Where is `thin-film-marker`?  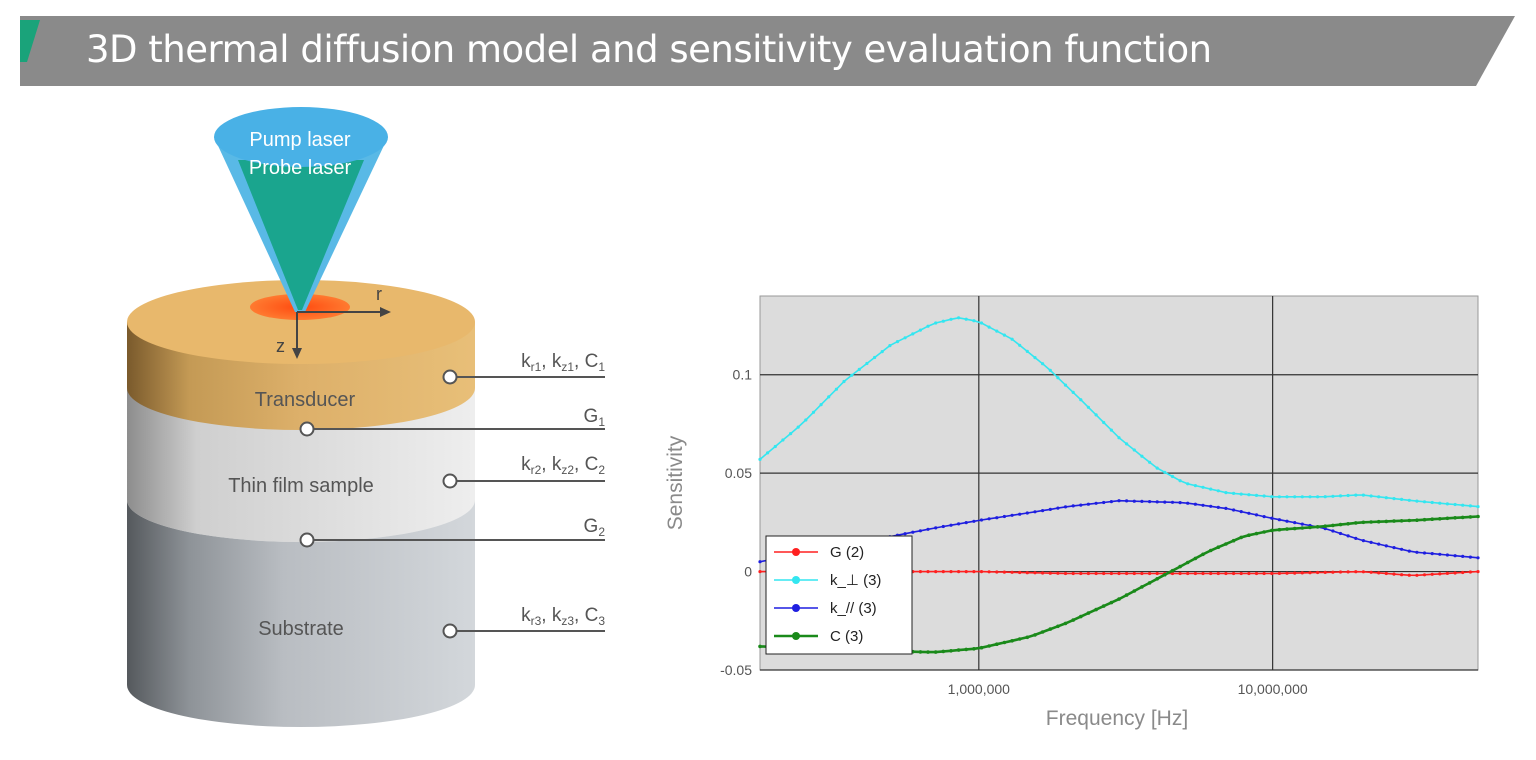
thin-film-marker is located at coordinates (450, 481).